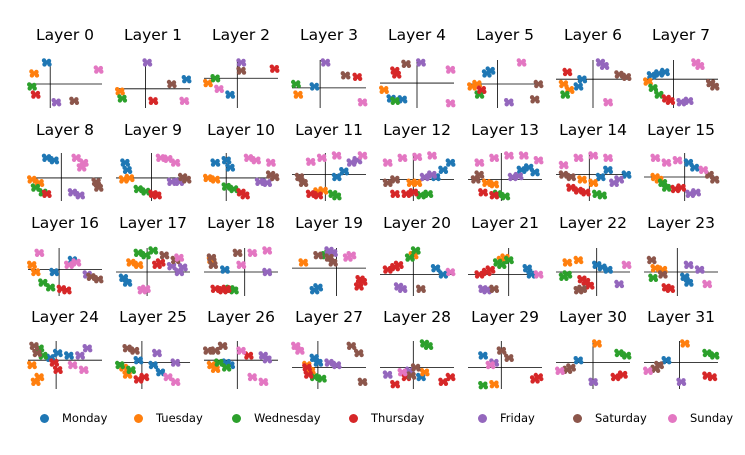  Describe the element at coordinates (44, 418) in the screenshot. I see `legend-marker` at that location.